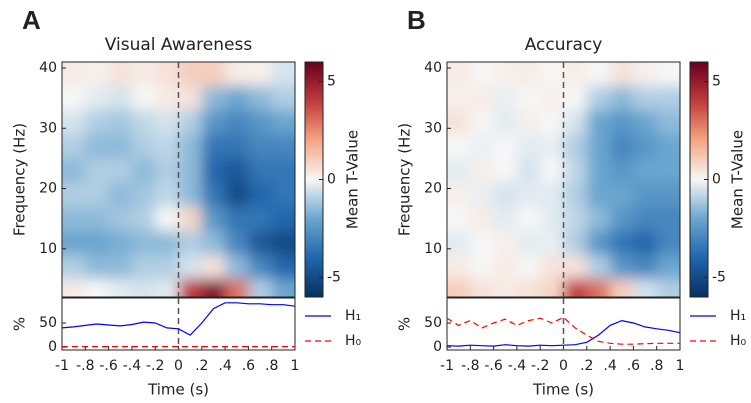  Describe the element at coordinates (155, 366) in the screenshot. I see `x-tick-label: -.2` at that location.